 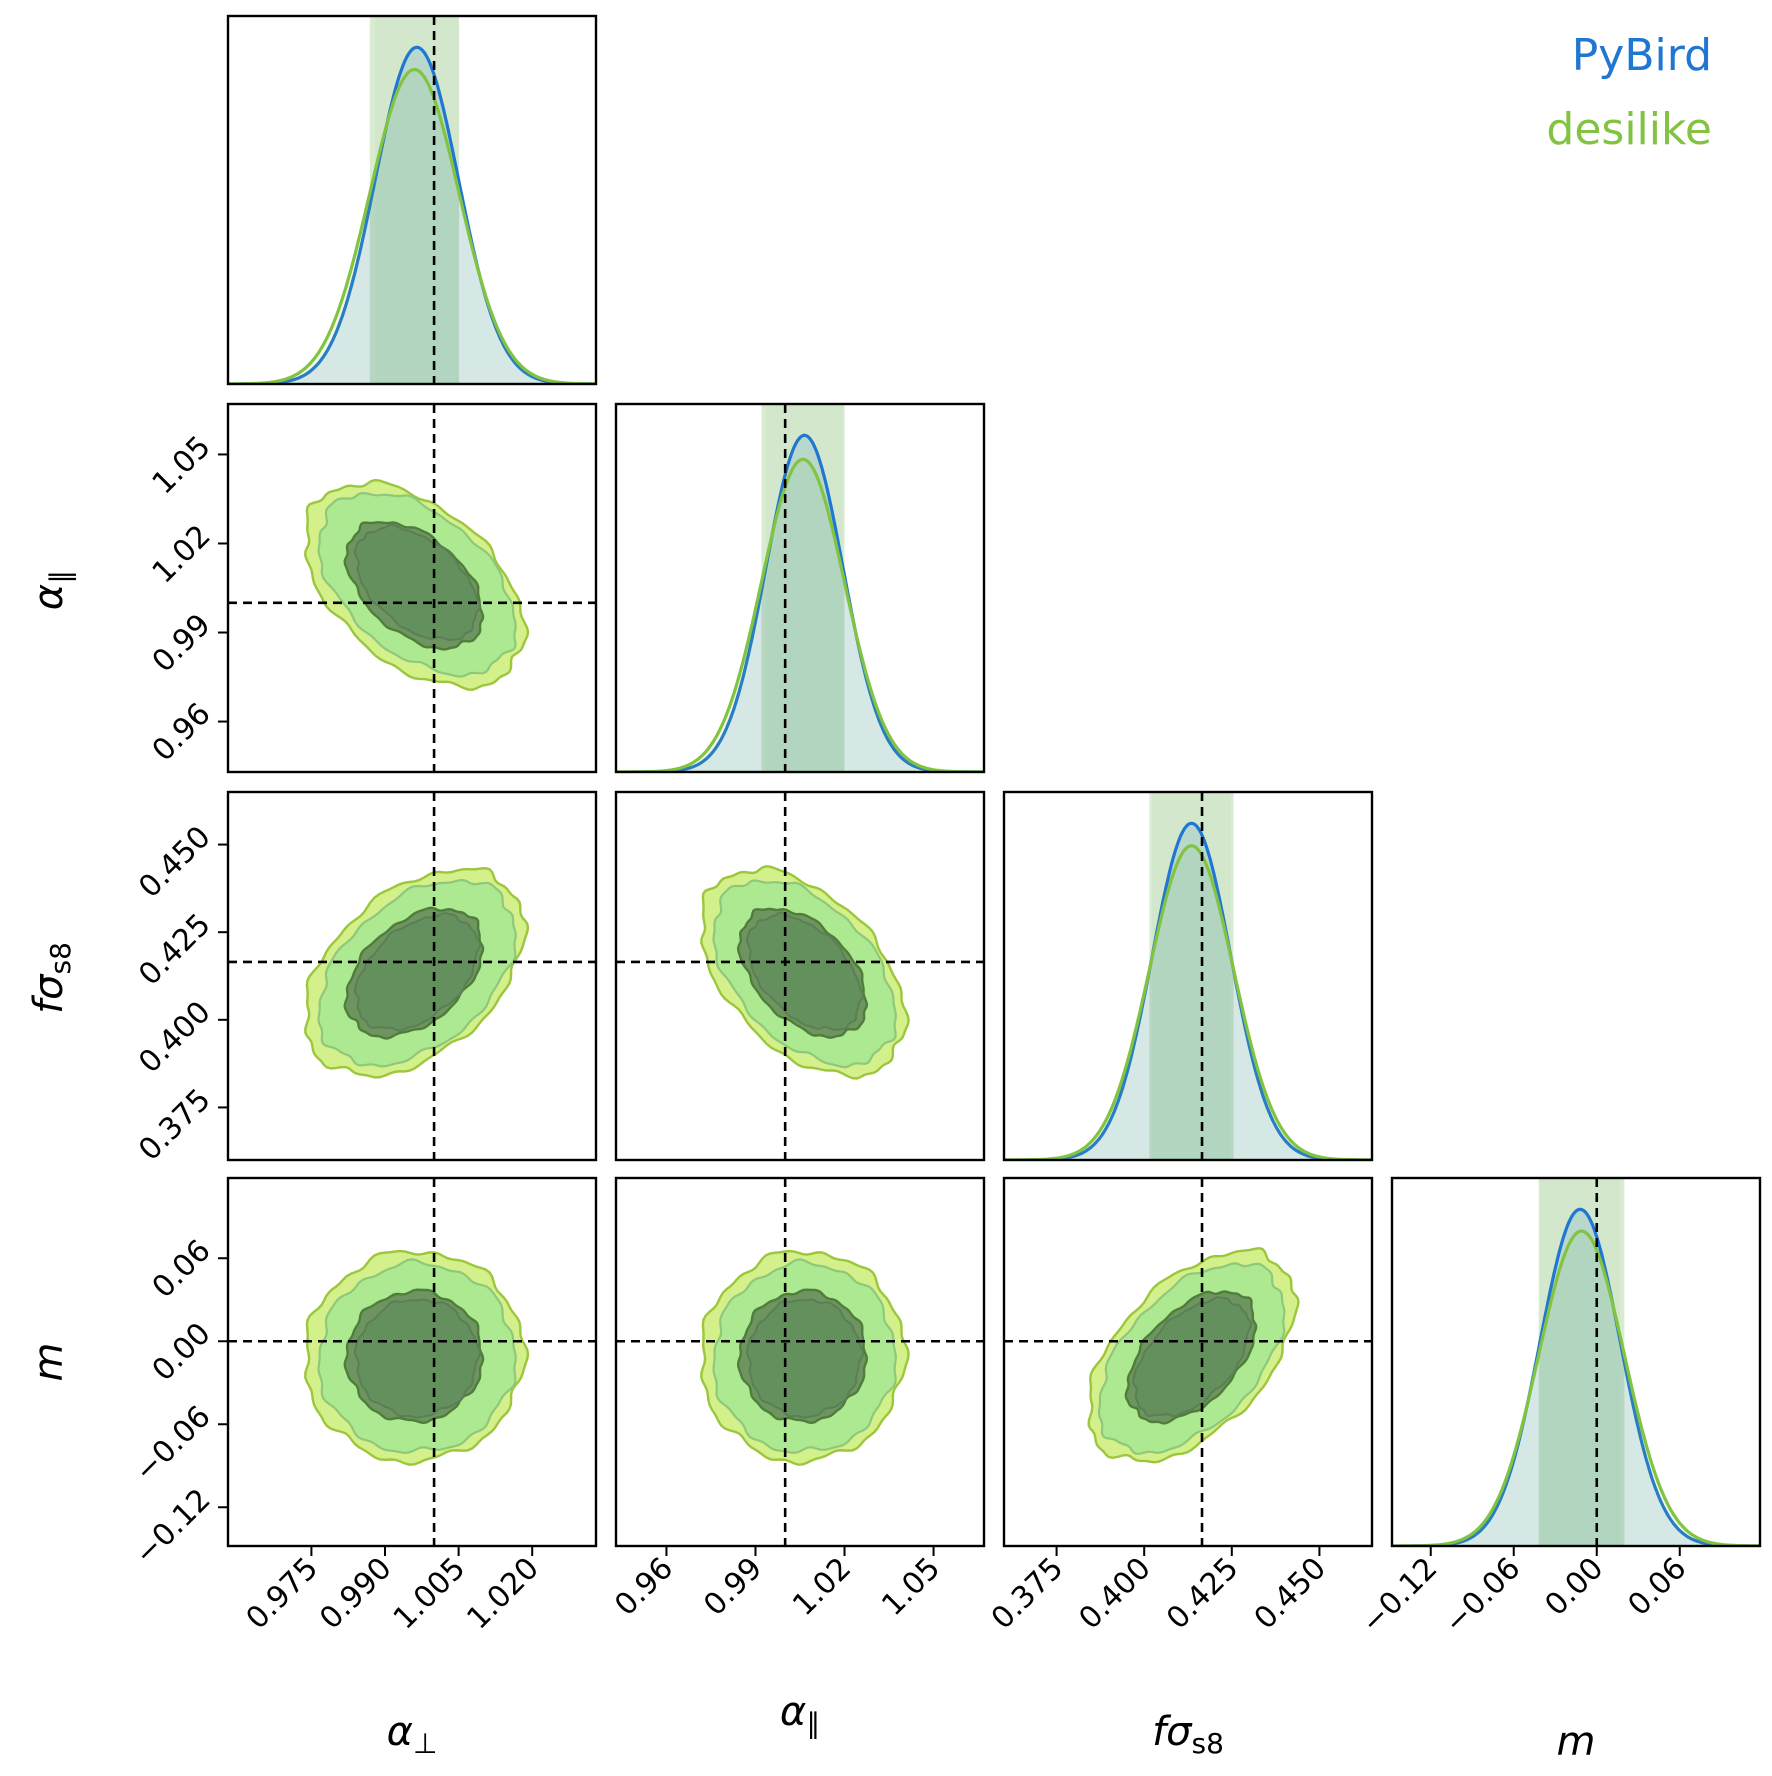 I want to click on panel-alpha_perp-alpha_perp, so click(x=412, y=200).